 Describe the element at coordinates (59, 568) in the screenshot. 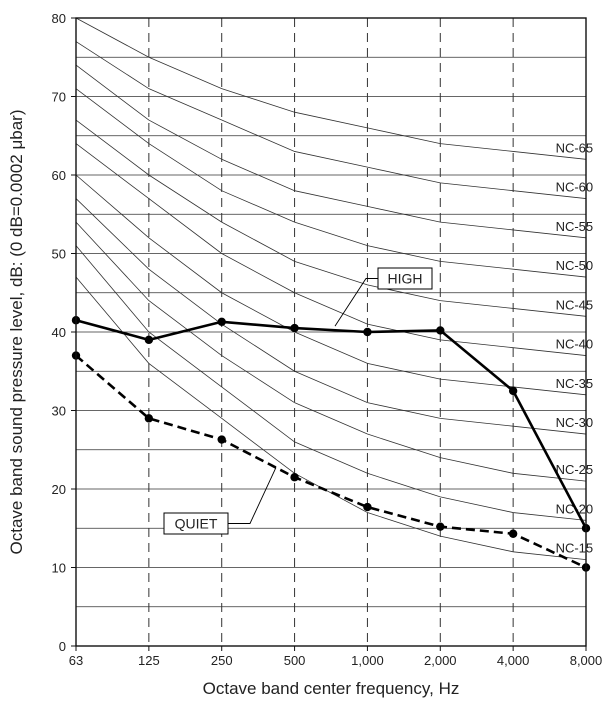

I see `y-tick-label: 10` at that location.